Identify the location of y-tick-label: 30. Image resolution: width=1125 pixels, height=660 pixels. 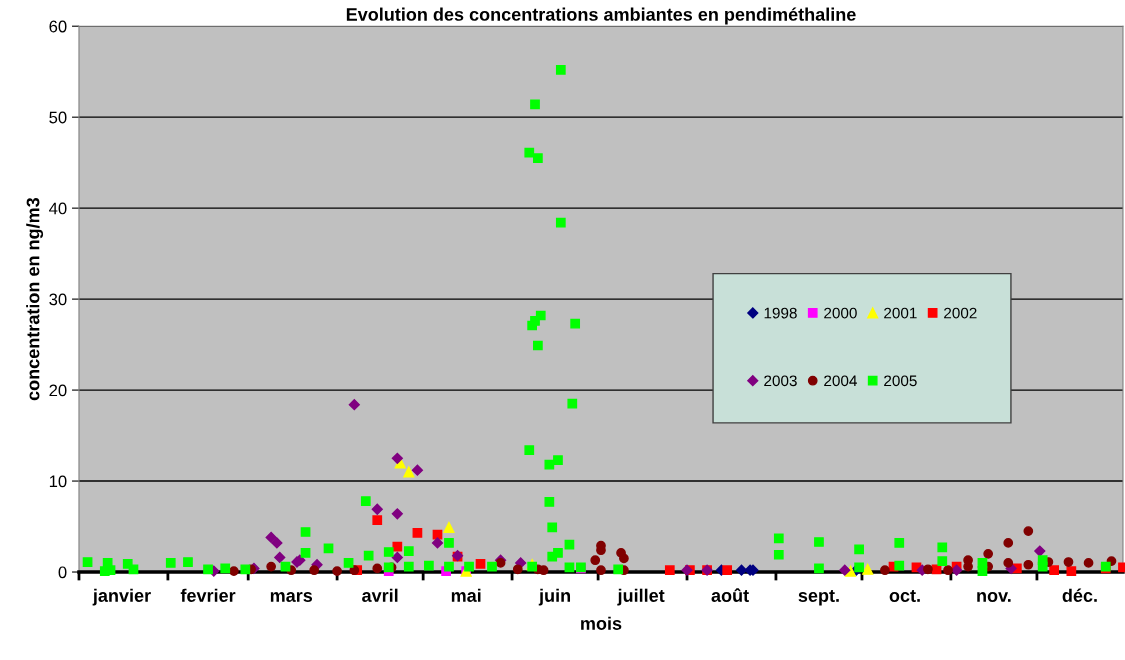
(58, 299).